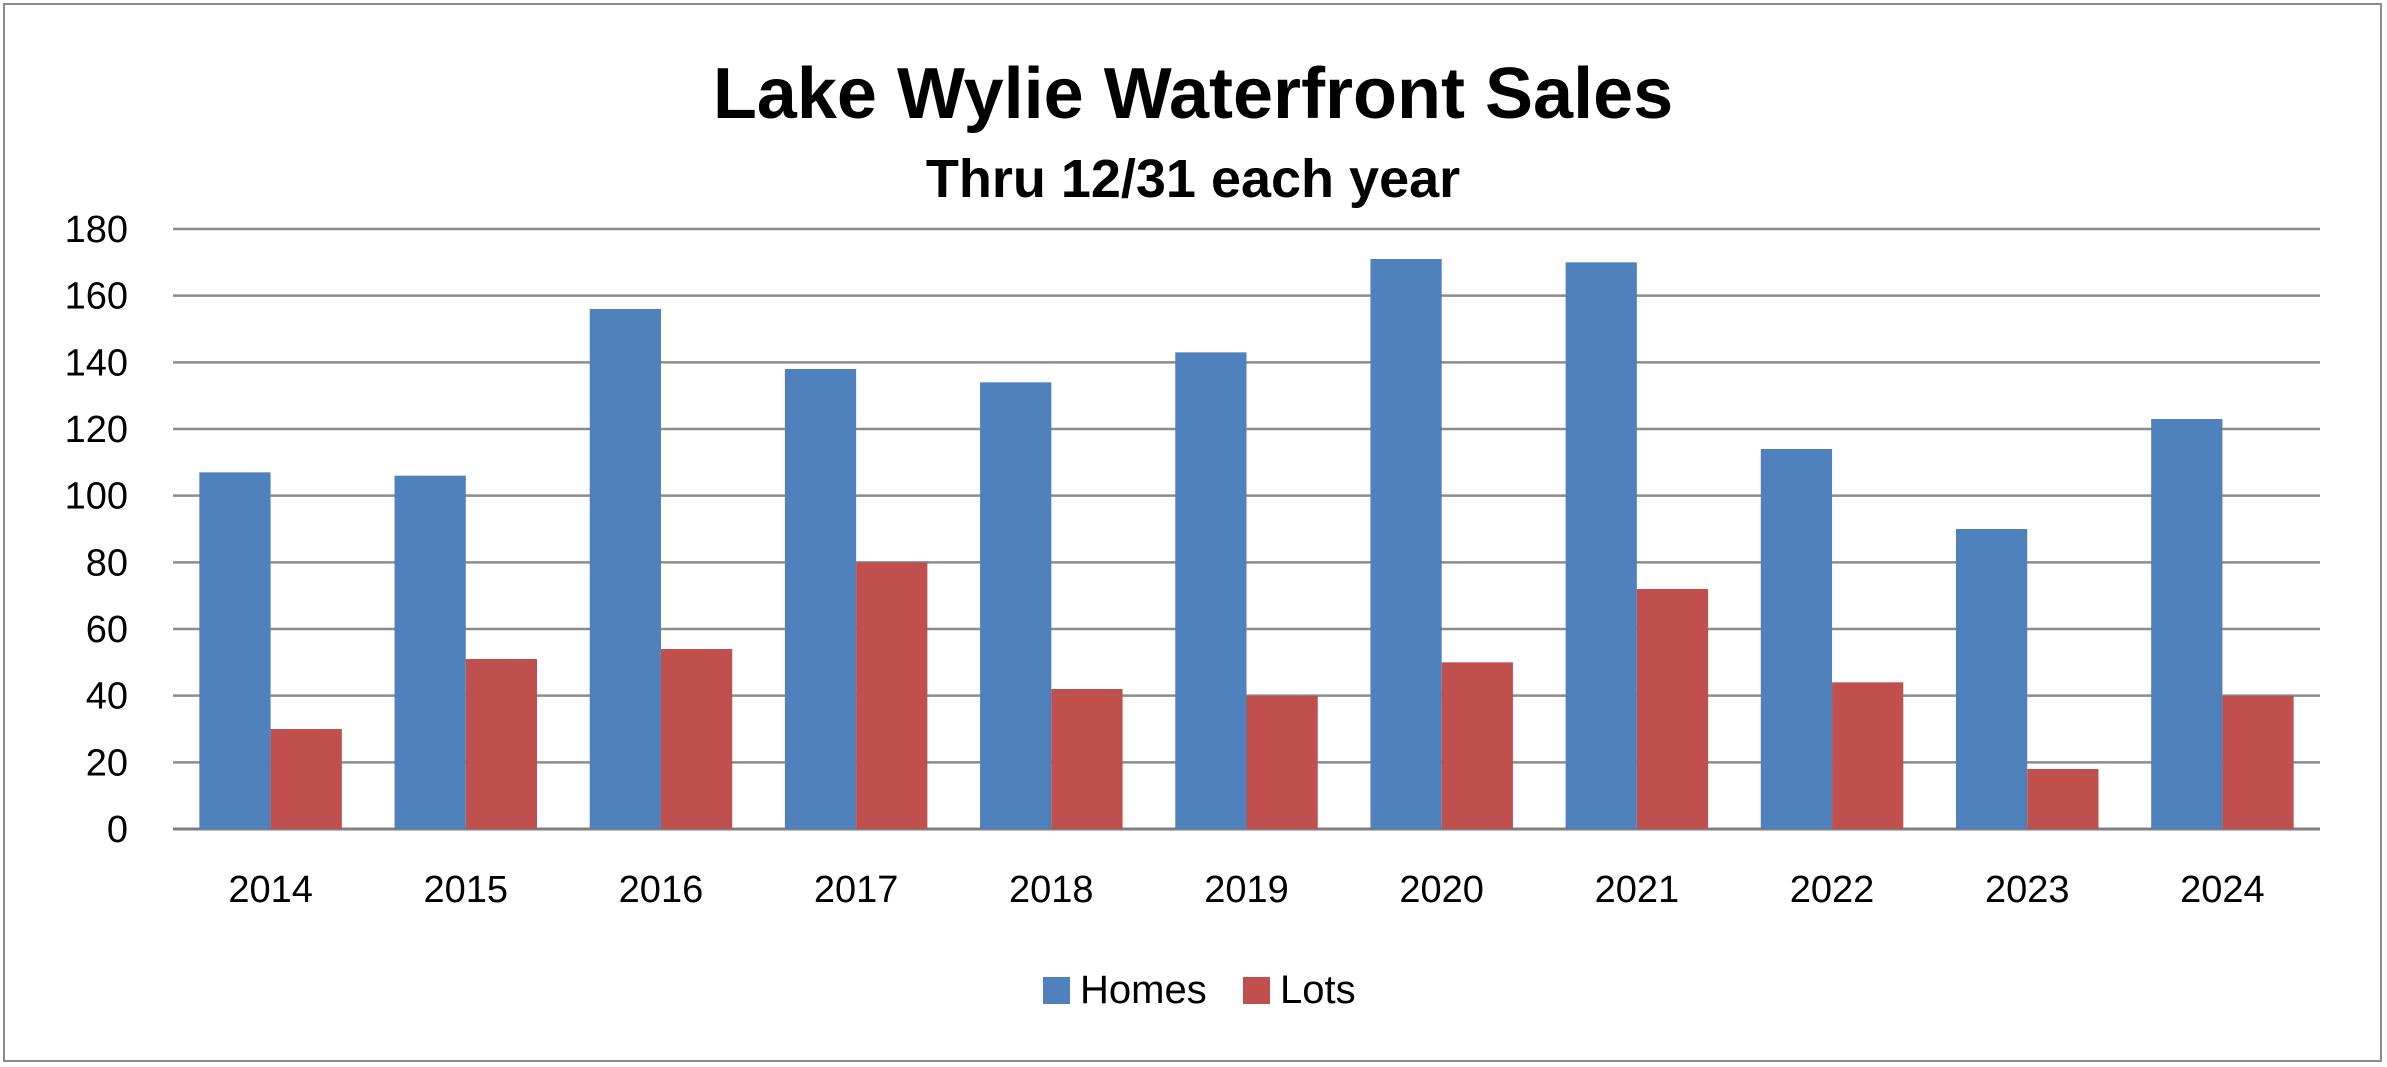 The image size is (2387, 1067). What do you see at coordinates (1051, 890) in the screenshot?
I see `x-tick-label: 2018` at bounding box center [1051, 890].